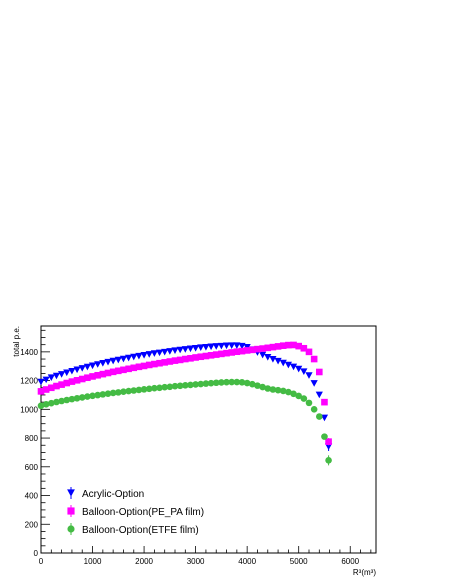 The width and height of the screenshot is (450, 582). What do you see at coordinates (36, 553) in the screenshot?
I see `y-tick-label: 0` at bounding box center [36, 553].